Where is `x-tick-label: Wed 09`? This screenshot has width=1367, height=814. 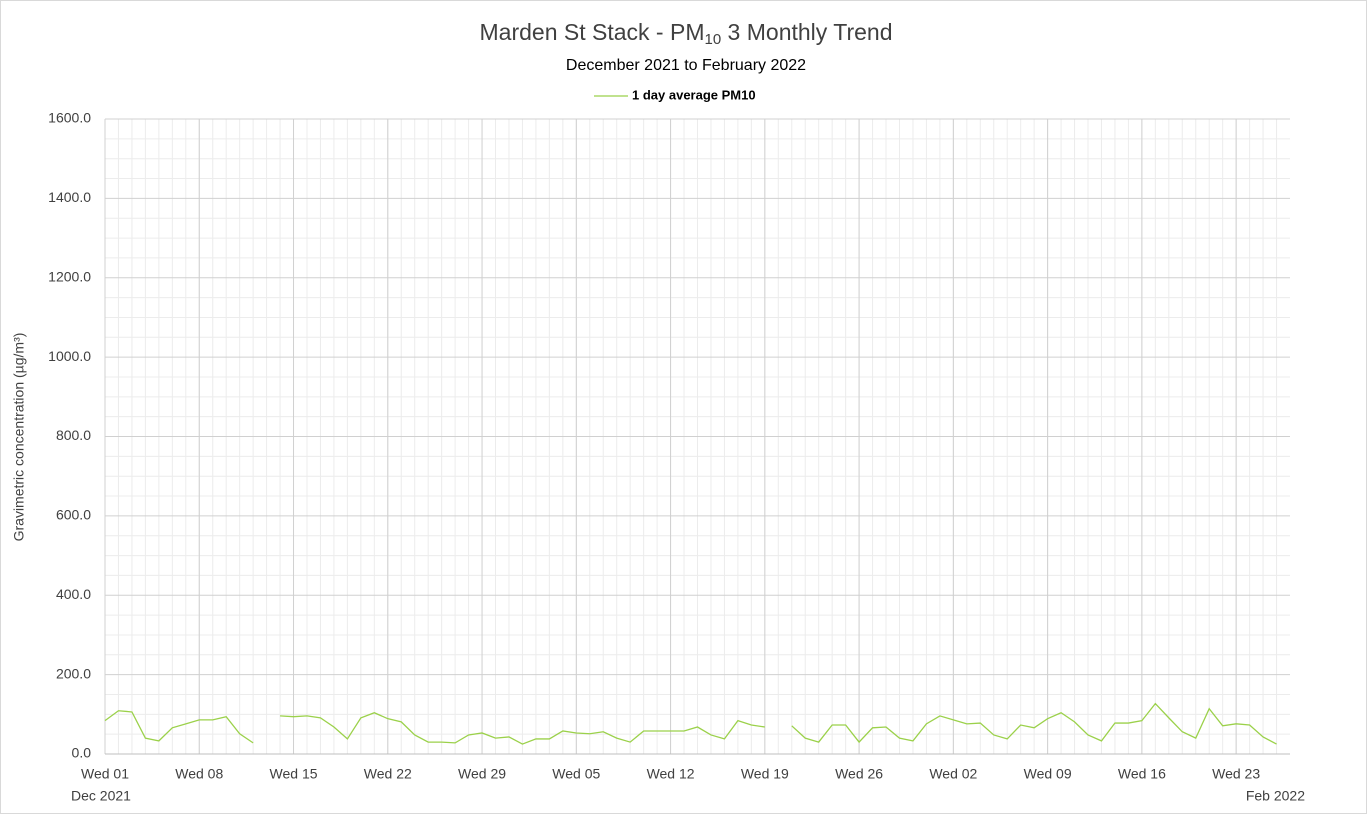
x-tick-label: Wed 09 is located at coordinates (1048, 774).